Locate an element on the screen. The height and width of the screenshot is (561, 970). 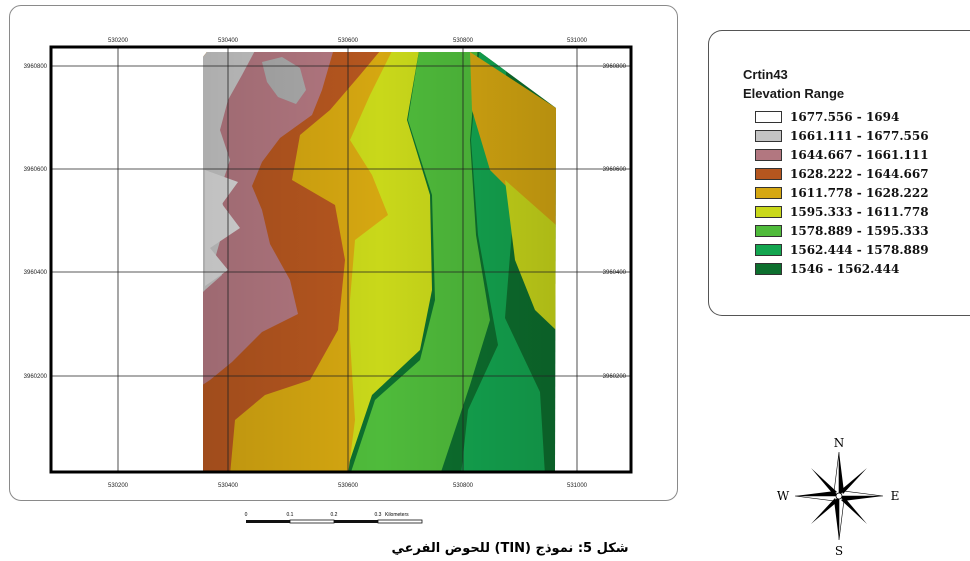
compass-east-label: E is located at coordinates (895, 496).